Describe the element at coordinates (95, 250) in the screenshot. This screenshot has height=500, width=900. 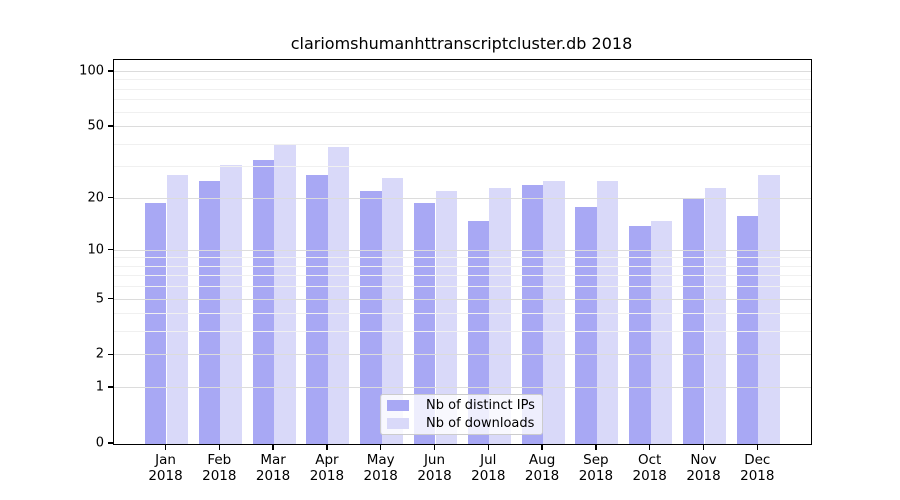
I see `y-tick-label: 10` at that location.